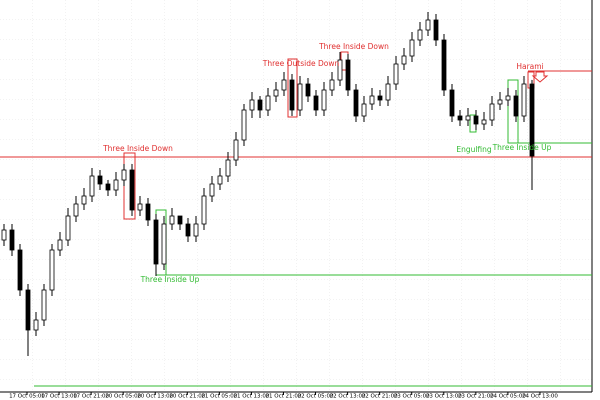 The height and width of the screenshot is (400, 600). I want to click on x-tick-label: 21 Oct 21:00, so click(284, 397).